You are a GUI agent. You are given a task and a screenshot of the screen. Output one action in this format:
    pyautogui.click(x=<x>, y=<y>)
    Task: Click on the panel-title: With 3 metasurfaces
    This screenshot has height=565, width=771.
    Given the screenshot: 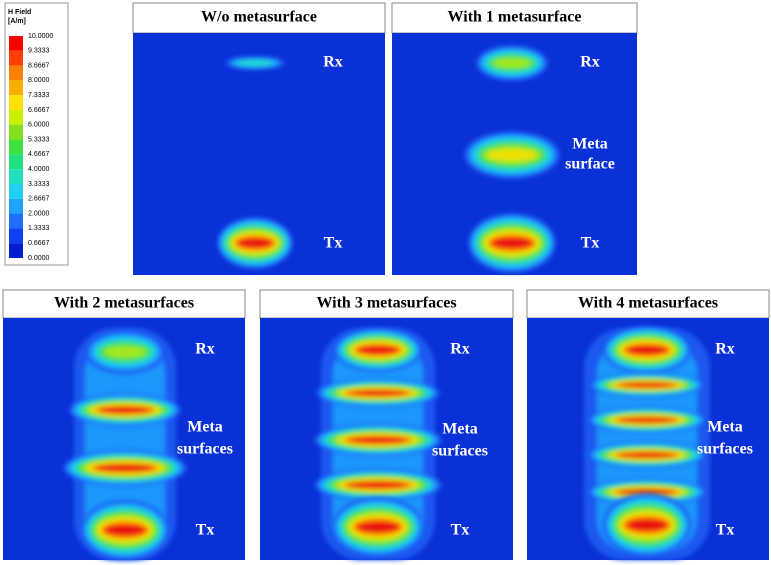 What is the action you would take?
    pyautogui.click(x=386, y=303)
    